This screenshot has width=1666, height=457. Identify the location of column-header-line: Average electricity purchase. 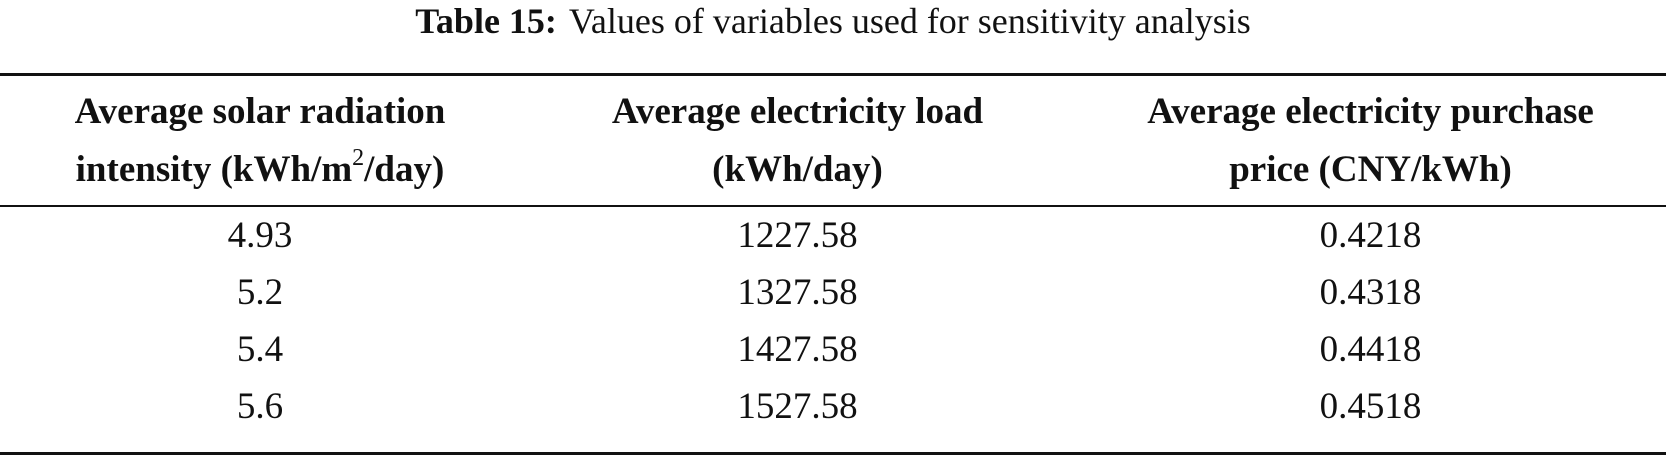
(1370, 111).